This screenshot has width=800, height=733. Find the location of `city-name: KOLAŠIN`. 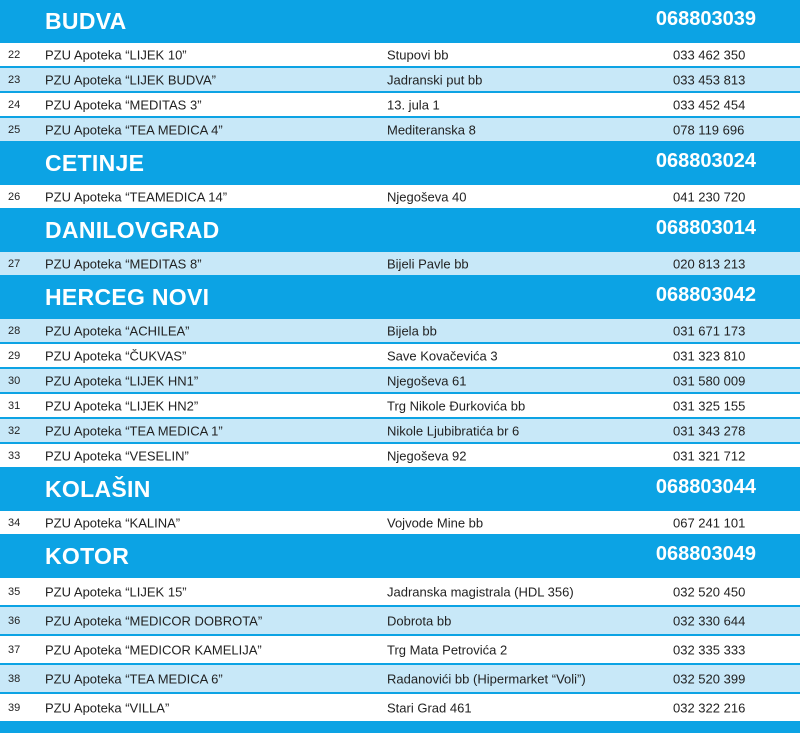

city-name: KOLAŠIN is located at coordinates (98, 489).